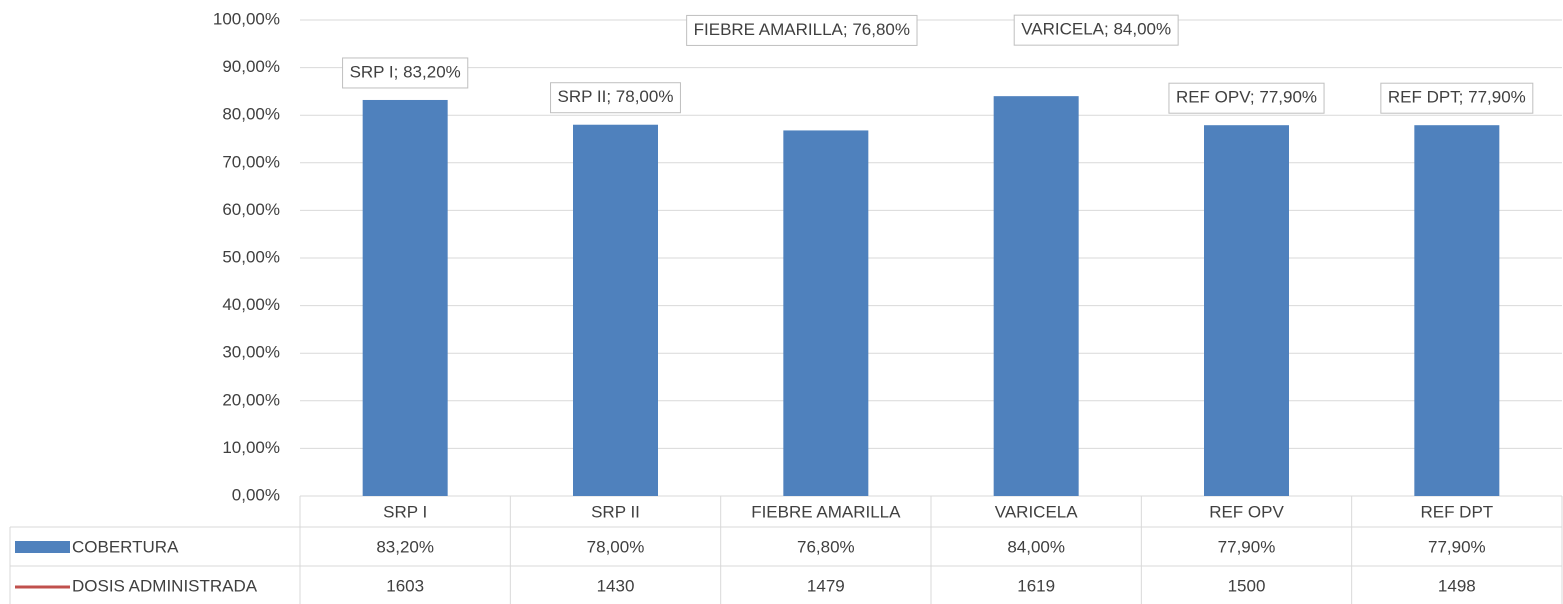 The width and height of the screenshot is (1563, 604). What do you see at coordinates (1456, 511) in the screenshot?
I see `x-tick-label: REF DPT` at bounding box center [1456, 511].